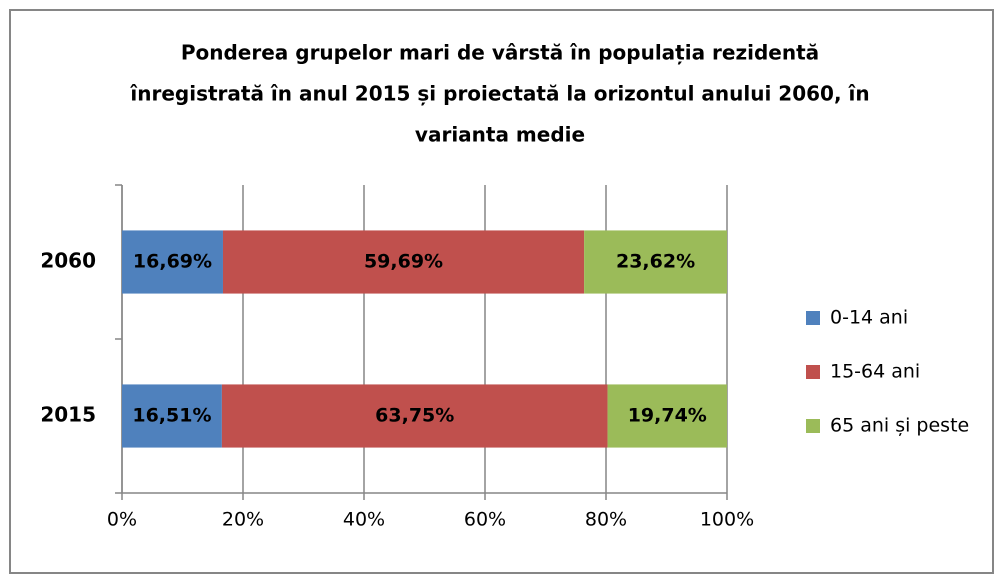  I want to click on data-label: 23,62%, so click(655, 262).